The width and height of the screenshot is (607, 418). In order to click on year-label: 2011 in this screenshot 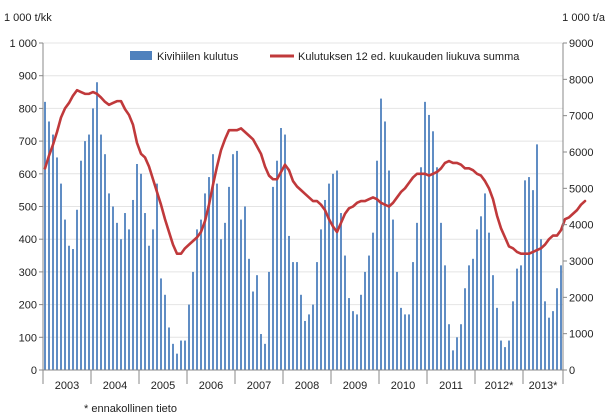, I will do `click(451, 386)`.